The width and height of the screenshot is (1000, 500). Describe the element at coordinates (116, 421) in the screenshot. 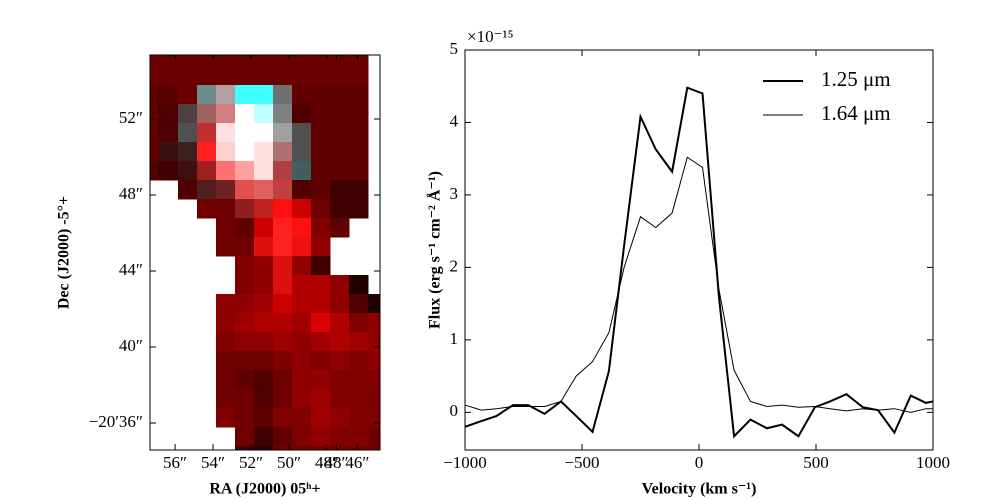

I see `y-tick-label: −20′36″` at that location.